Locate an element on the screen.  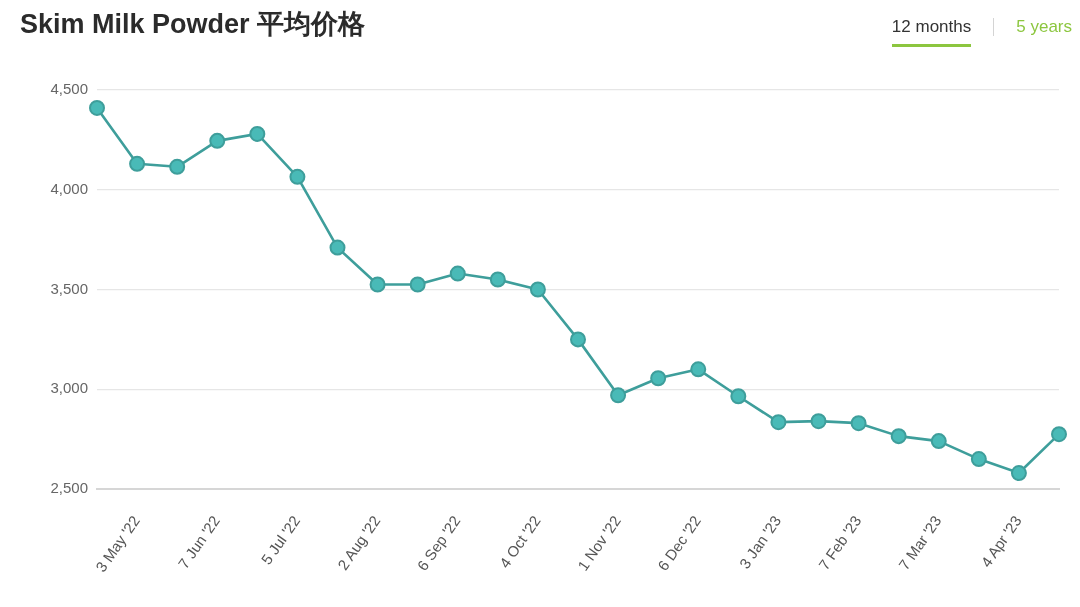
x-tick-label: 7 Jun '22 is located at coordinates (199, 542).